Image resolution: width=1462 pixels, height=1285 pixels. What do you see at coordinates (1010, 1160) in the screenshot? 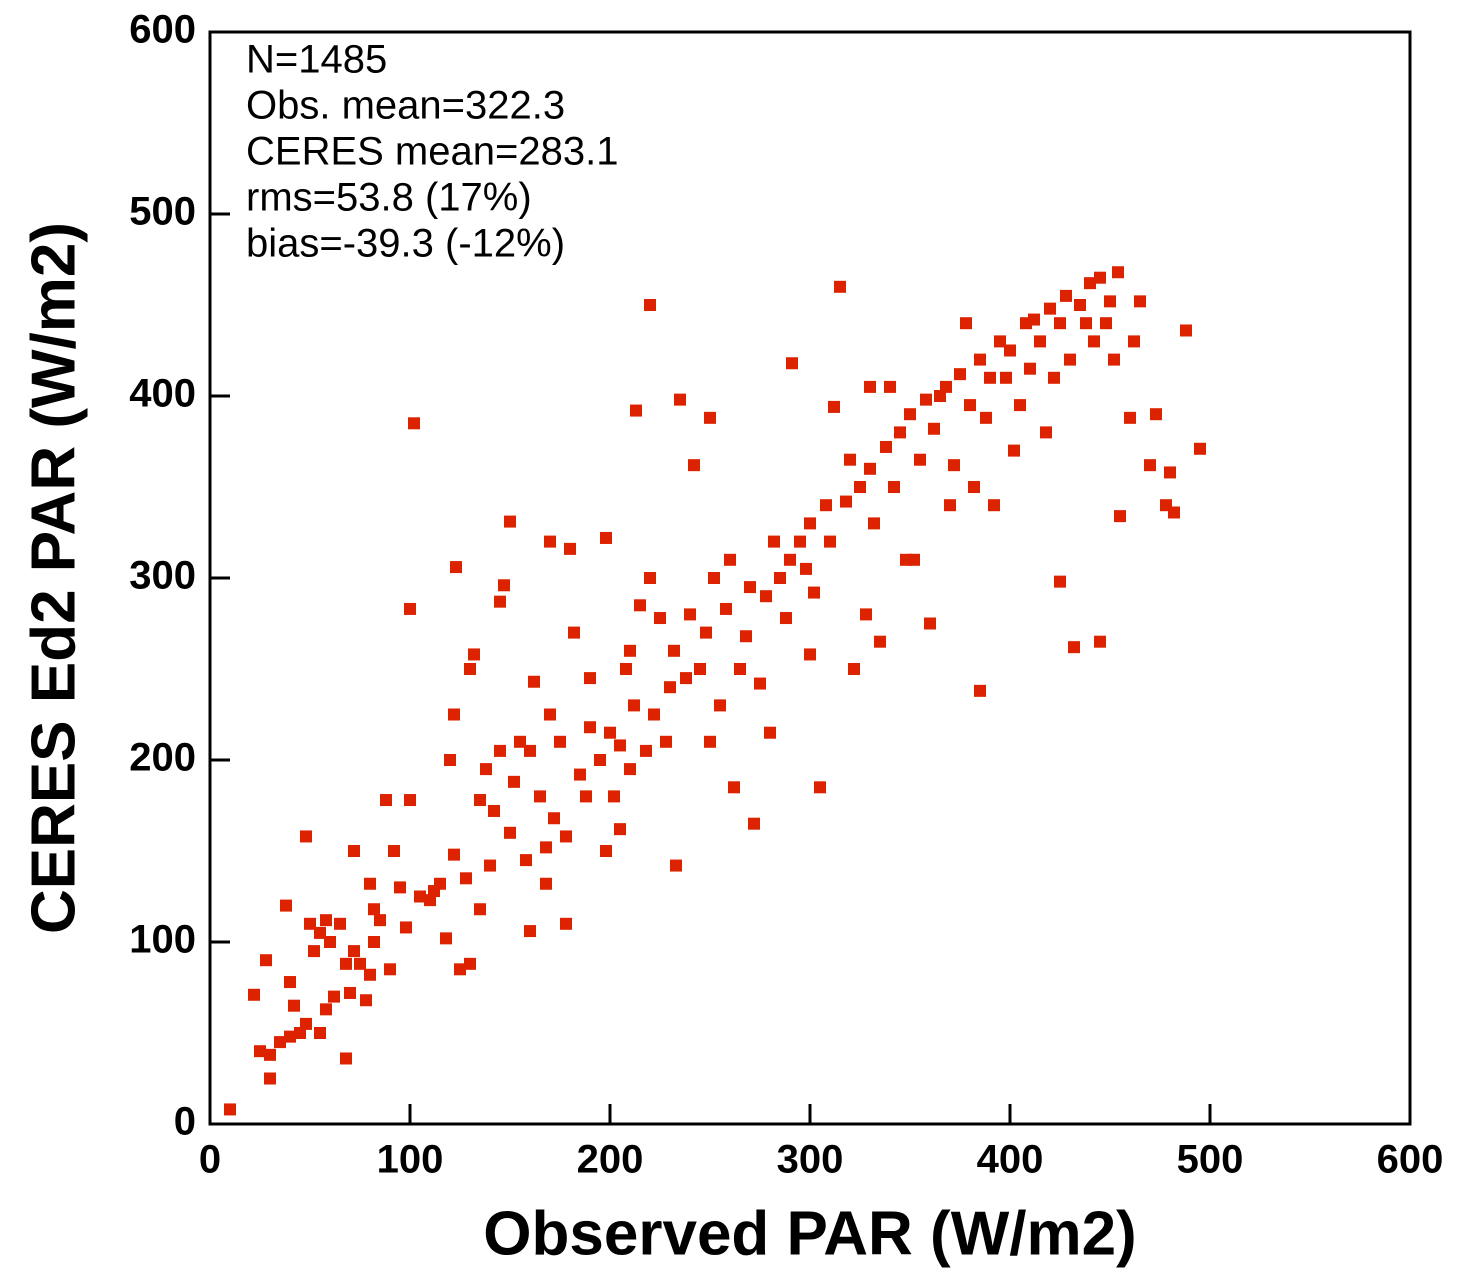
I see `x-tick-label: 400` at bounding box center [1010, 1160].